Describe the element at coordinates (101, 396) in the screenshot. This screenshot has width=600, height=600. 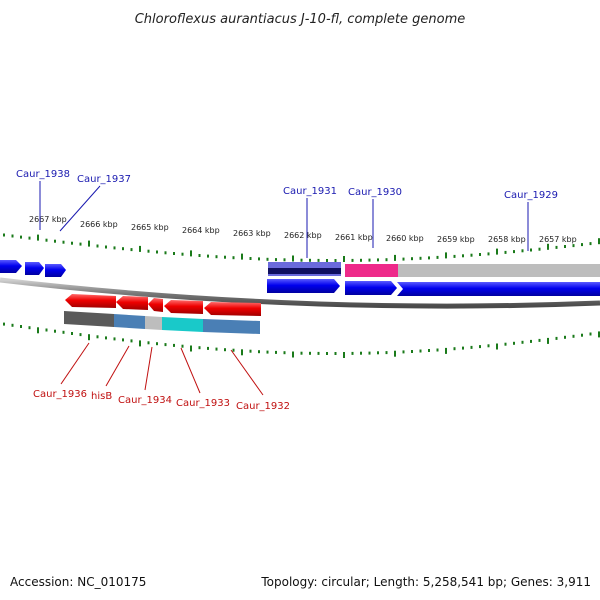
I see `gene-label: hisB` at that location.